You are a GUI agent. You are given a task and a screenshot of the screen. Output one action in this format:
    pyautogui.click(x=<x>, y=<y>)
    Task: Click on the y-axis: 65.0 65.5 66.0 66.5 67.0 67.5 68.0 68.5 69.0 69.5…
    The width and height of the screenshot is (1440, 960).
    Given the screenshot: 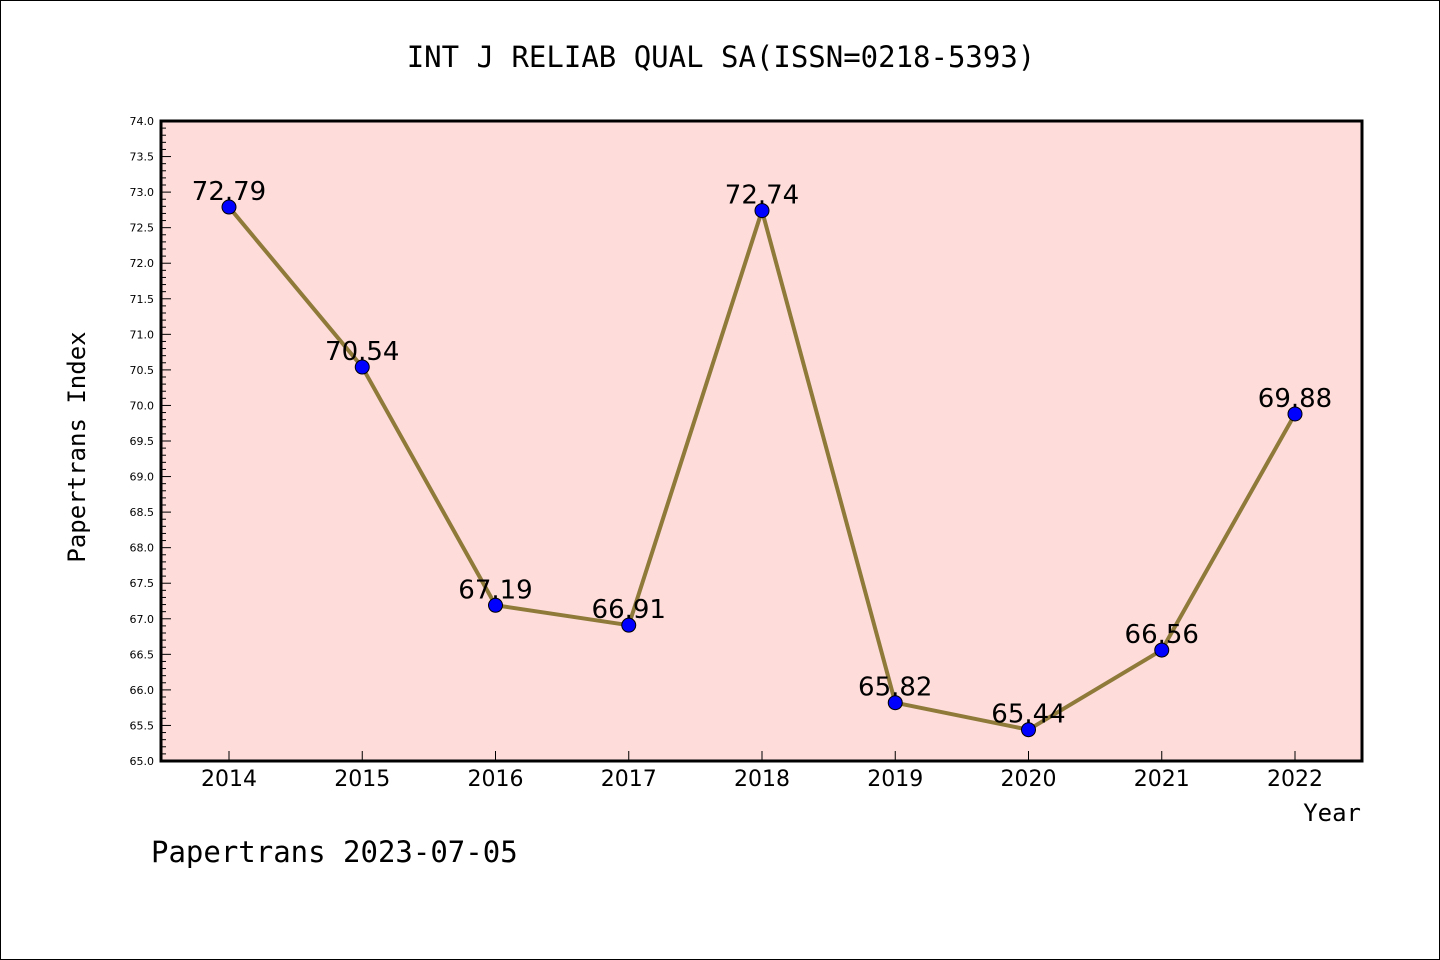 What is the action you would take?
    pyautogui.click(x=150, y=441)
    